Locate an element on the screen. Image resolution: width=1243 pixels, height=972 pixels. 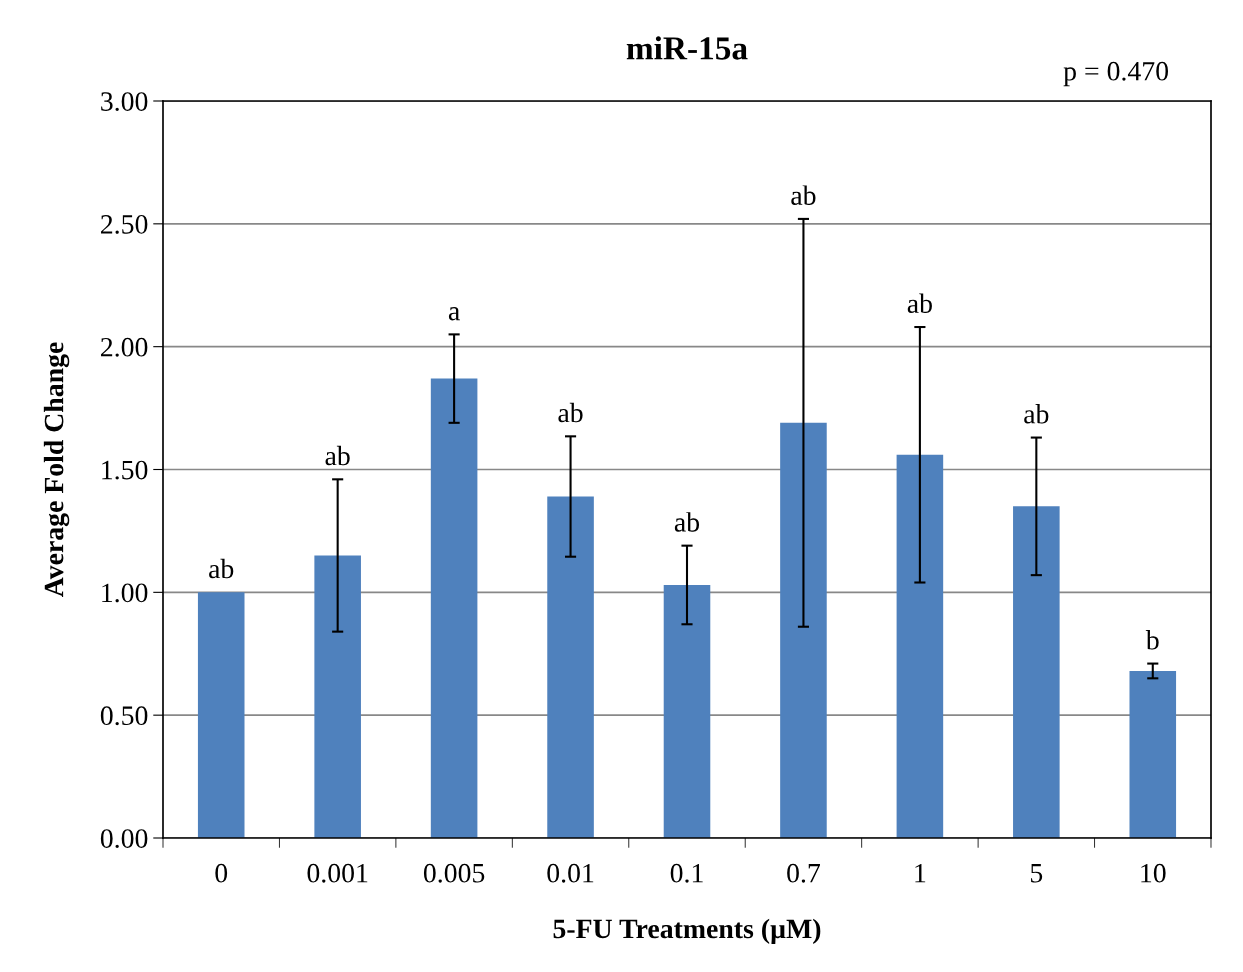
y-tick-label: 0.50 is located at coordinates (124, 716).